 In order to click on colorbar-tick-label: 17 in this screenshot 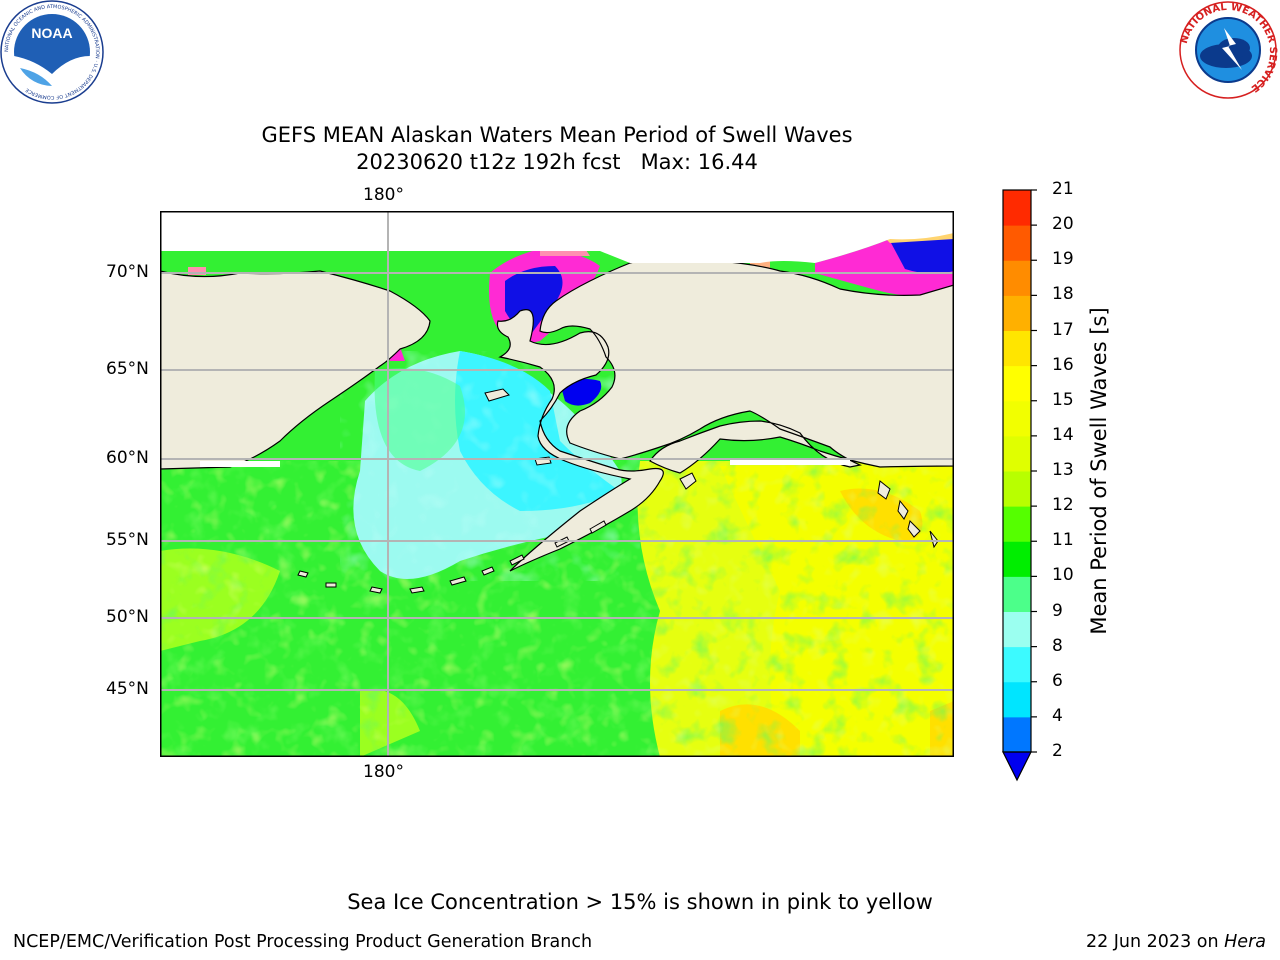, I will do `click(1063, 329)`.